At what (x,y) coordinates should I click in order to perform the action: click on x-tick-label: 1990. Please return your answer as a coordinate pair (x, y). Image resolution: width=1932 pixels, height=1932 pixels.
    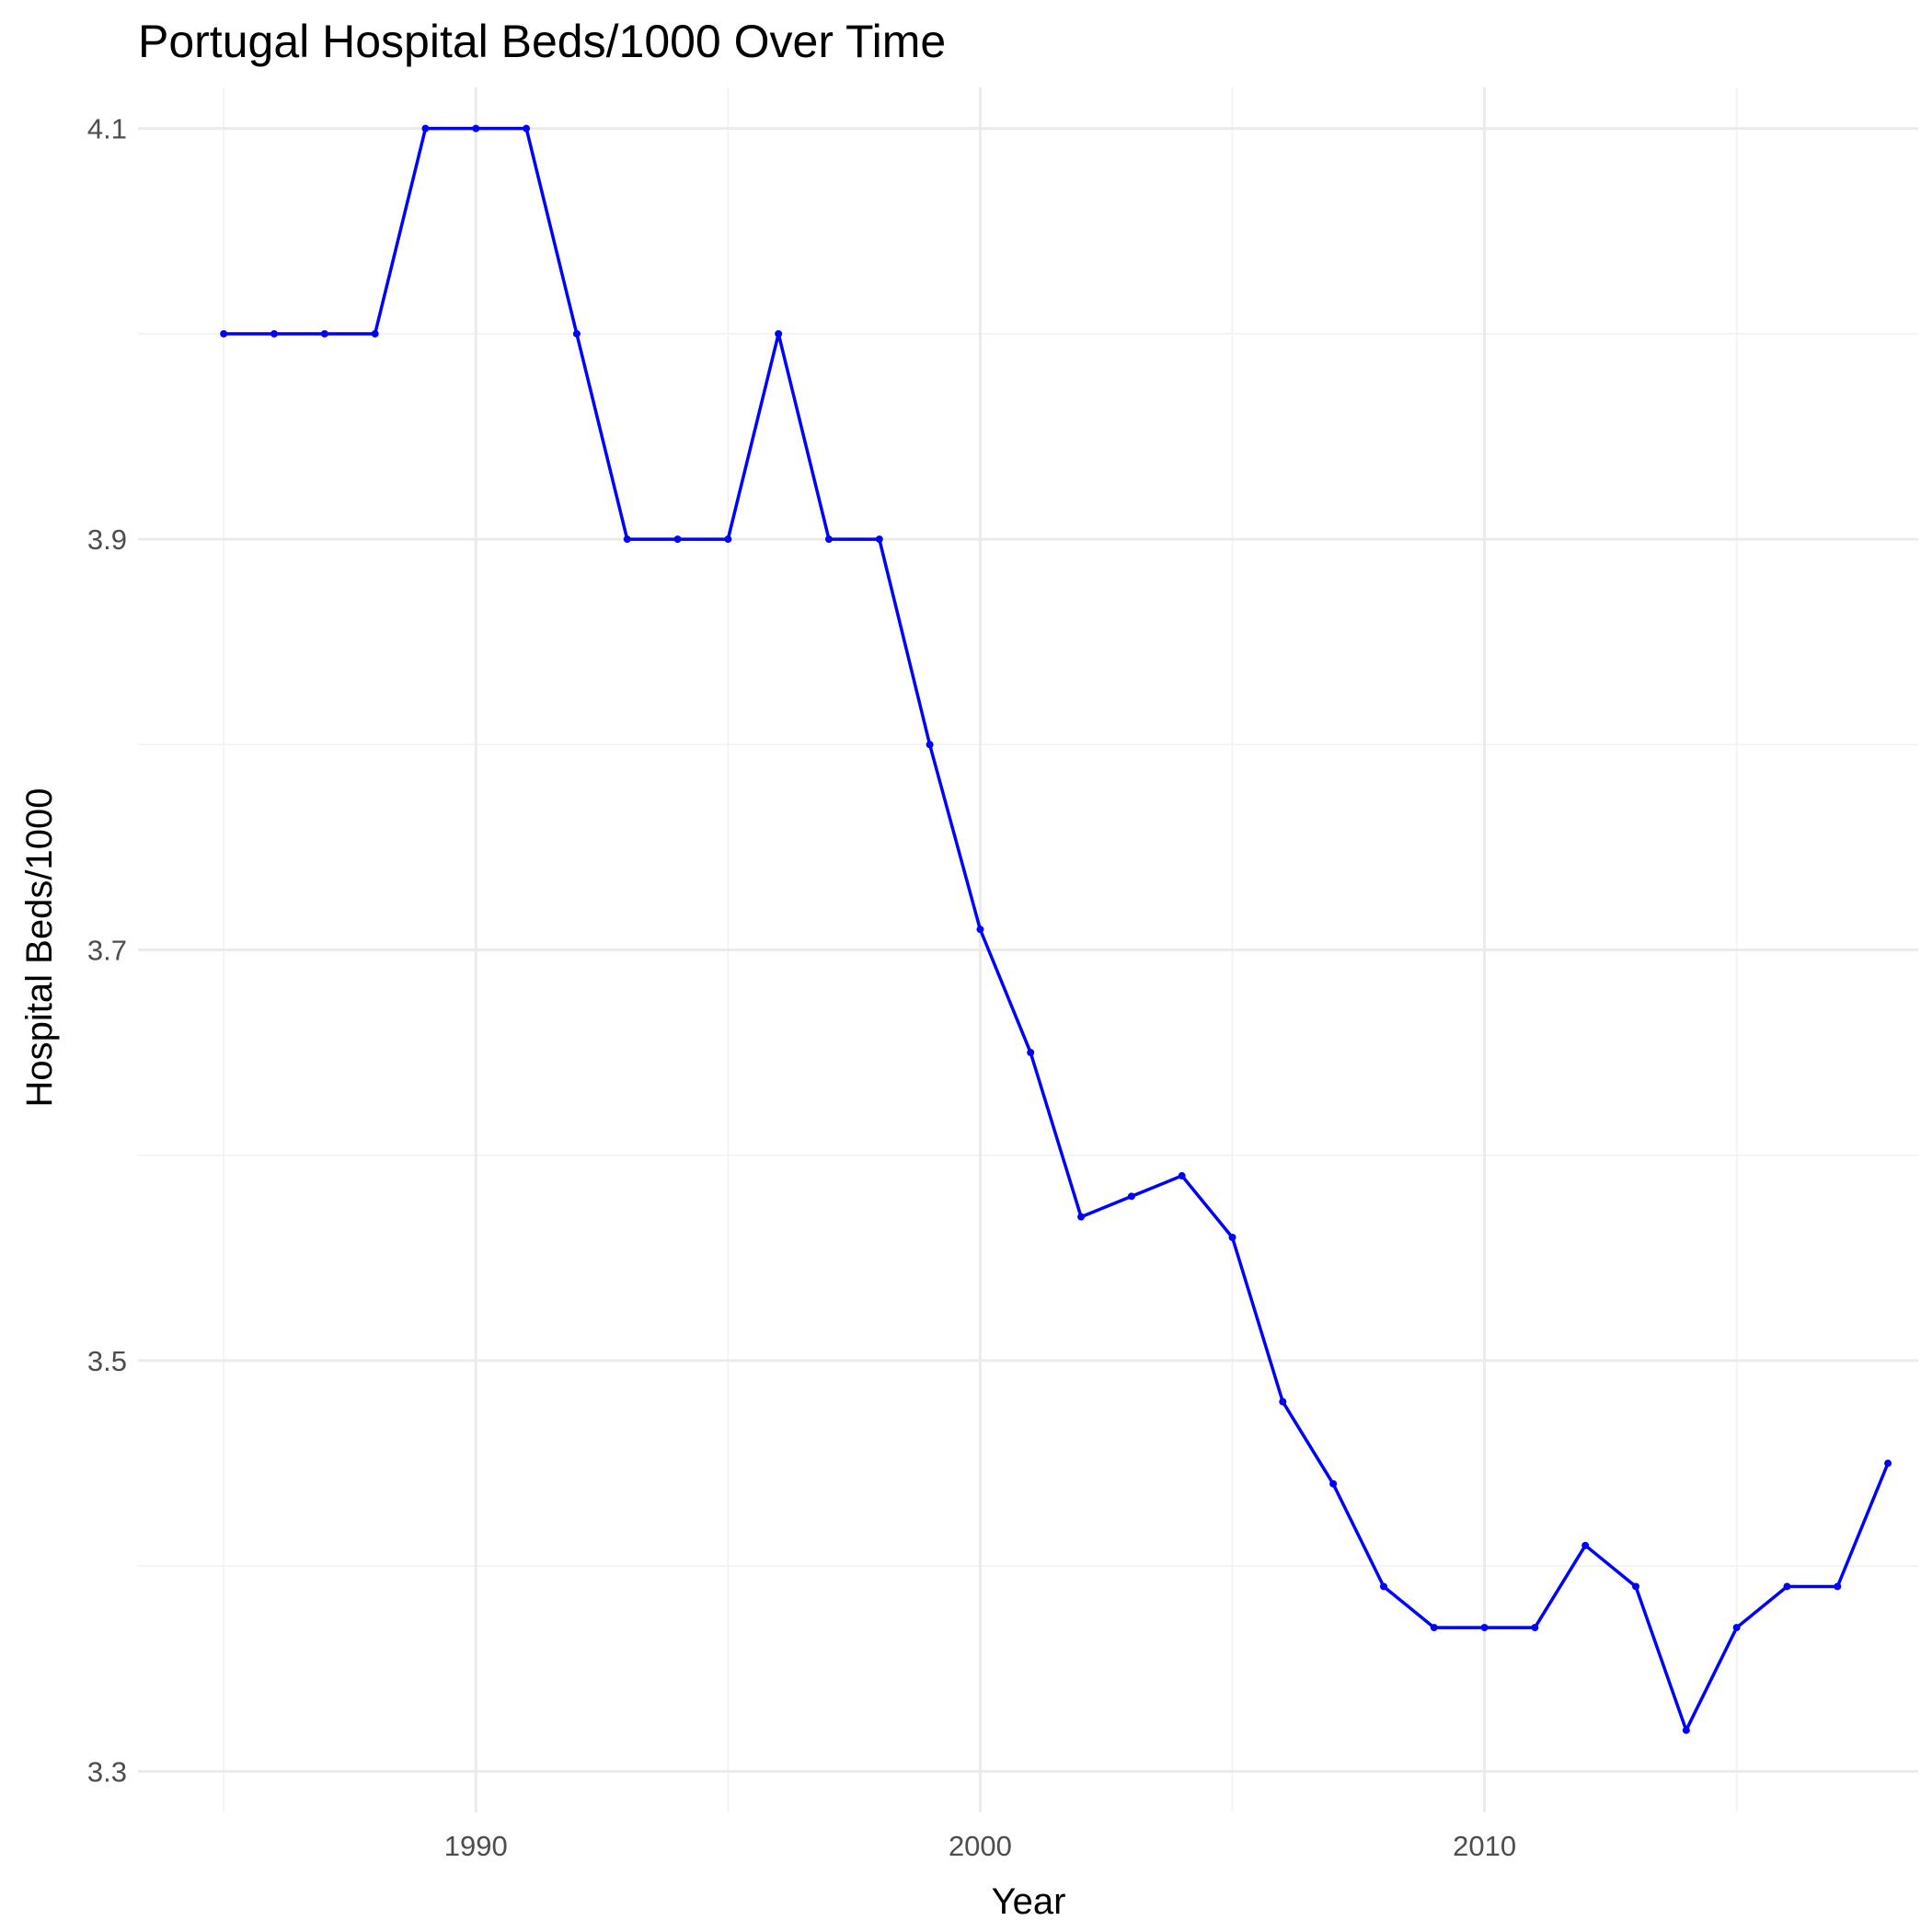
    Looking at the image, I should click on (476, 1846).